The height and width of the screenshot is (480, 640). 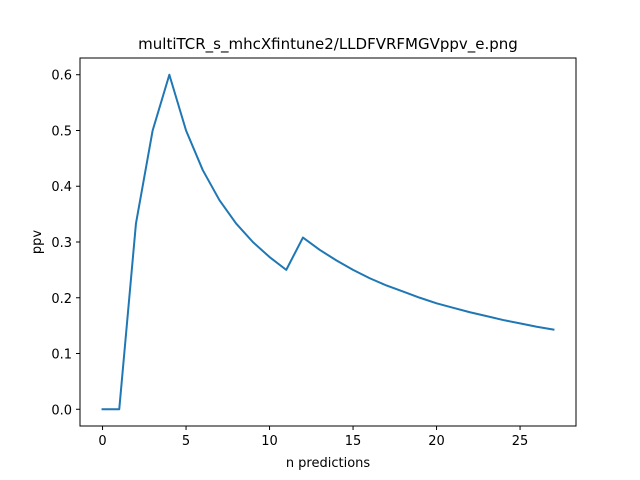 I want to click on x-tick-label: 10, so click(x=269, y=441).